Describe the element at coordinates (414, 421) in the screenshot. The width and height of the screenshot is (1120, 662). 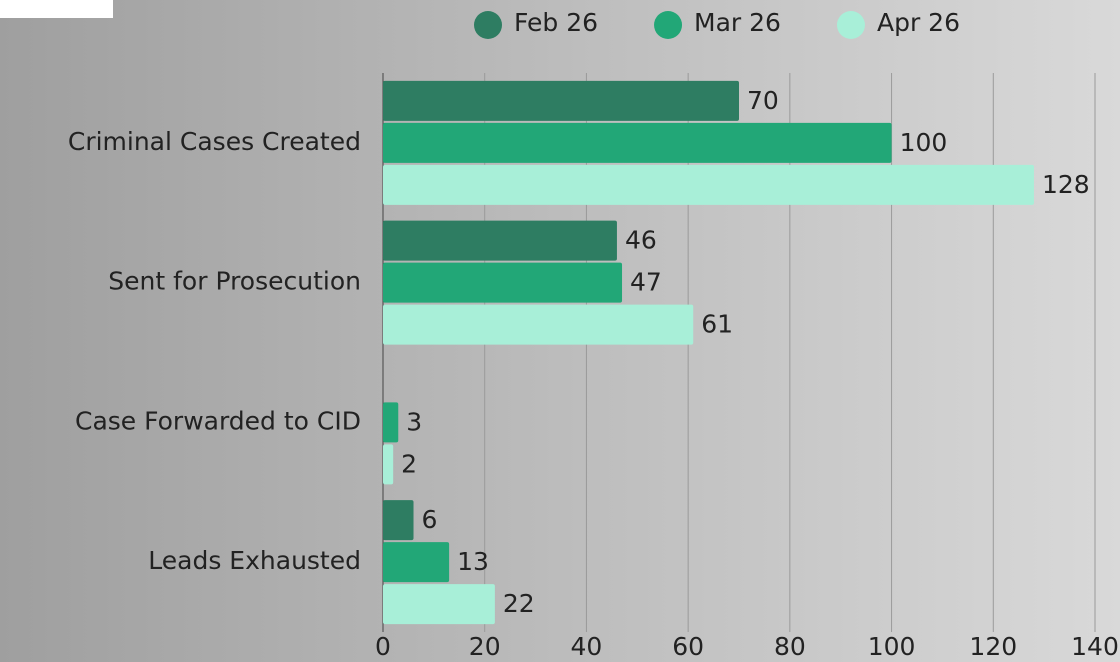
I see `data-label: 3` at that location.